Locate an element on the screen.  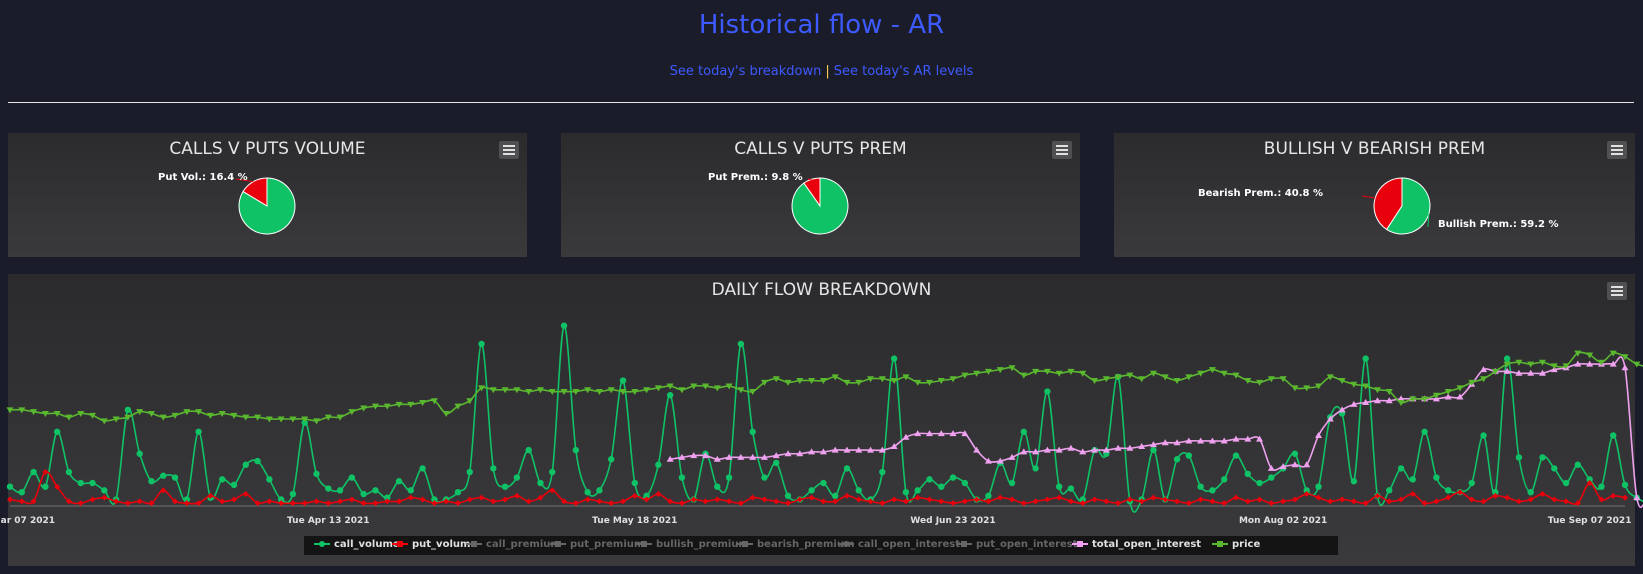
legend-label: put_open_interest is located at coordinates (1027, 544).